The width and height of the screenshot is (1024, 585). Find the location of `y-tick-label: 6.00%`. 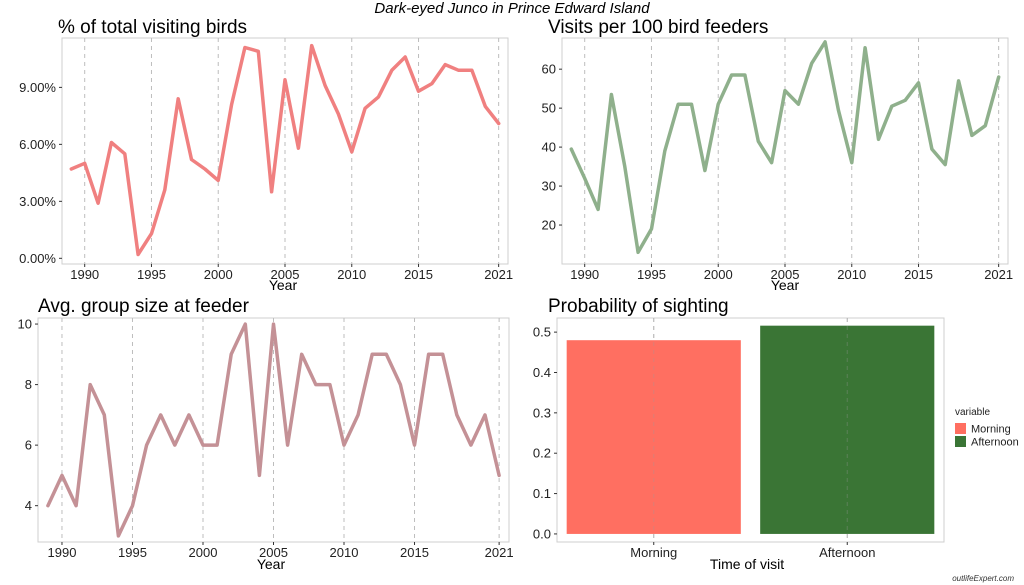

y-tick-label: 6.00% is located at coordinates (37, 144).